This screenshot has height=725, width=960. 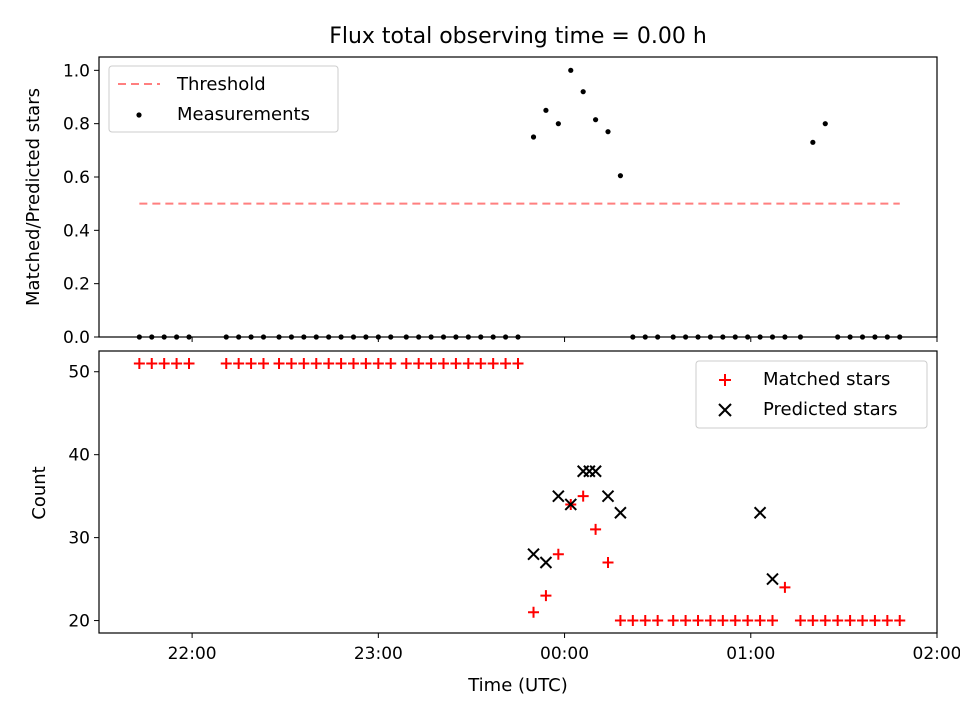 What do you see at coordinates (830, 409) in the screenshot?
I see `legend-predicted-label: Predicted stars` at bounding box center [830, 409].